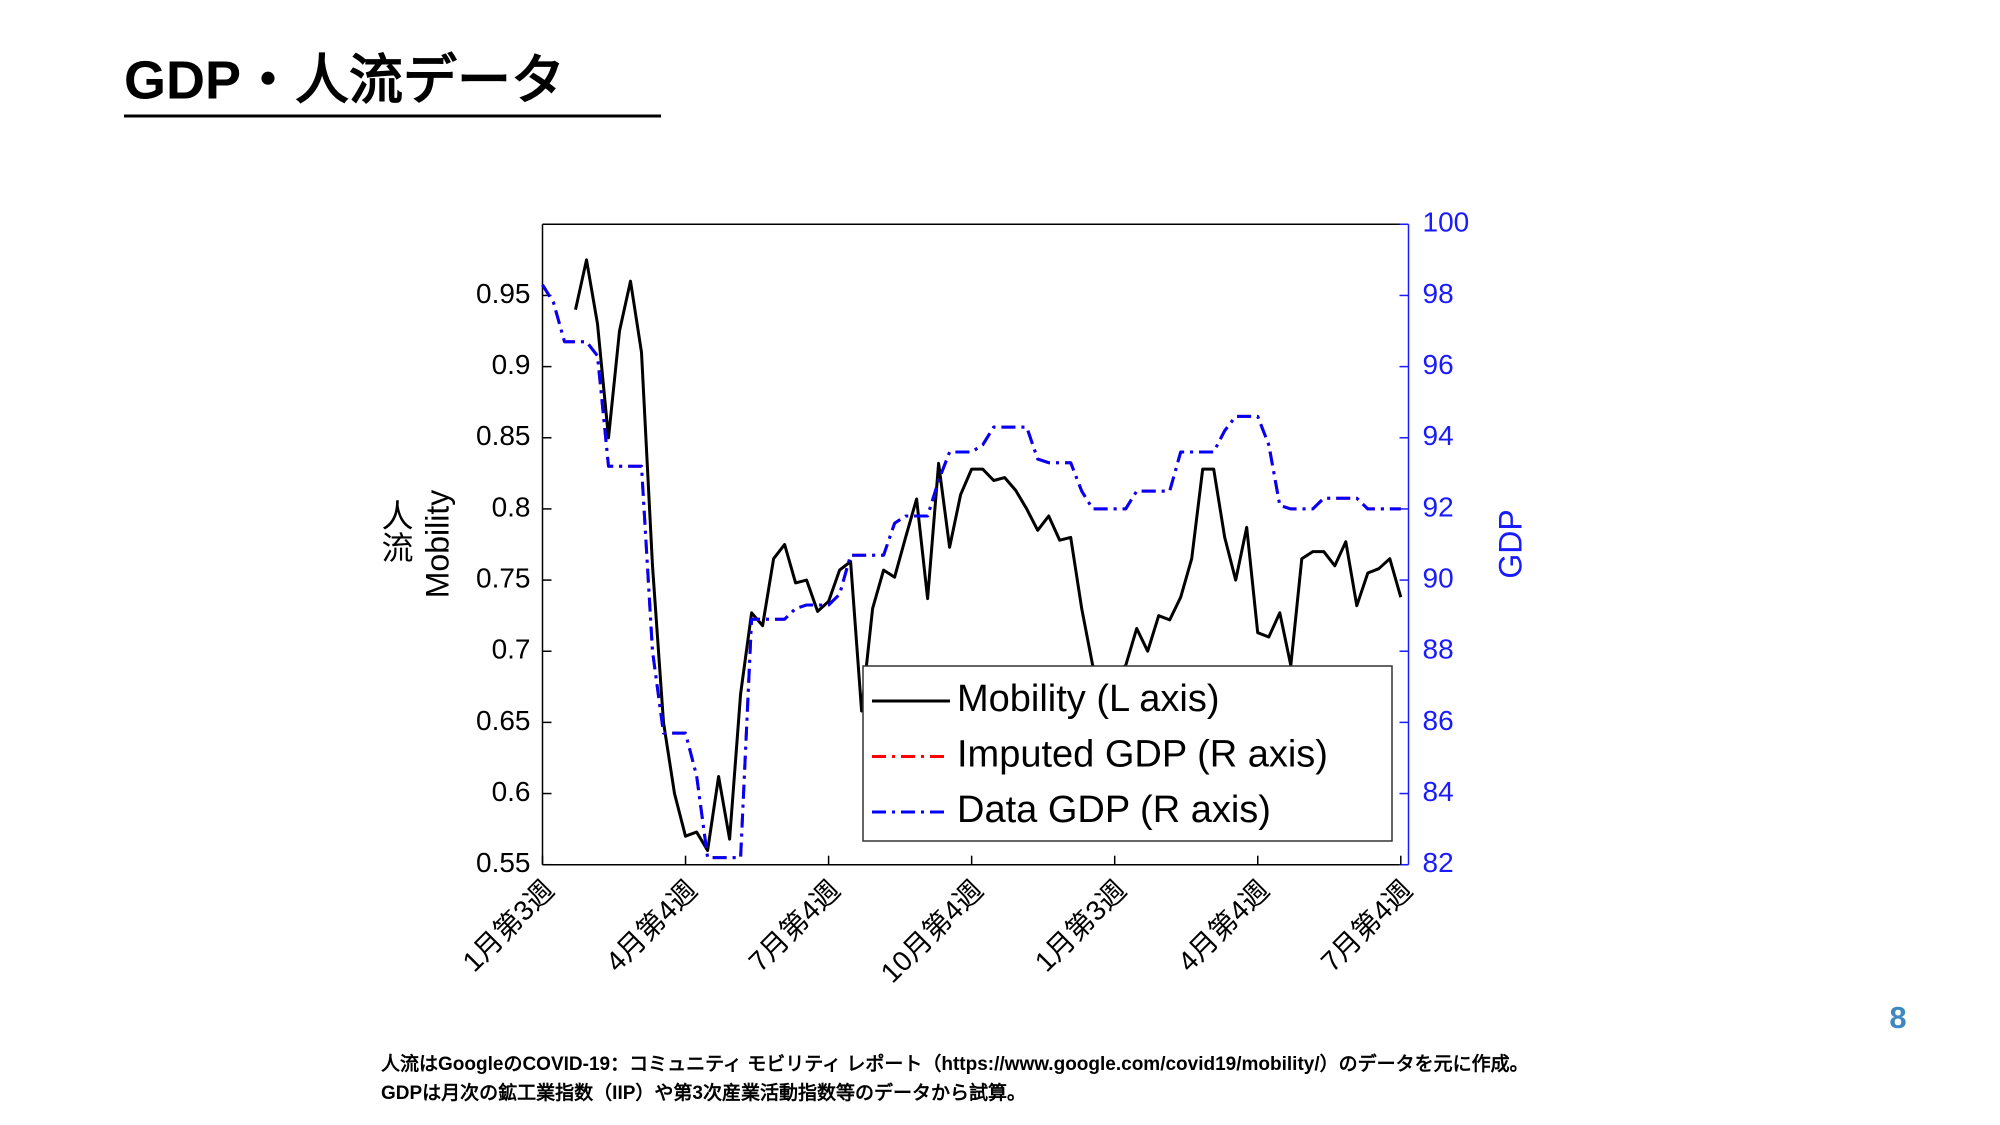  Describe the element at coordinates (1438, 862) in the screenshot. I see `y2-tick-label: 82` at that location.